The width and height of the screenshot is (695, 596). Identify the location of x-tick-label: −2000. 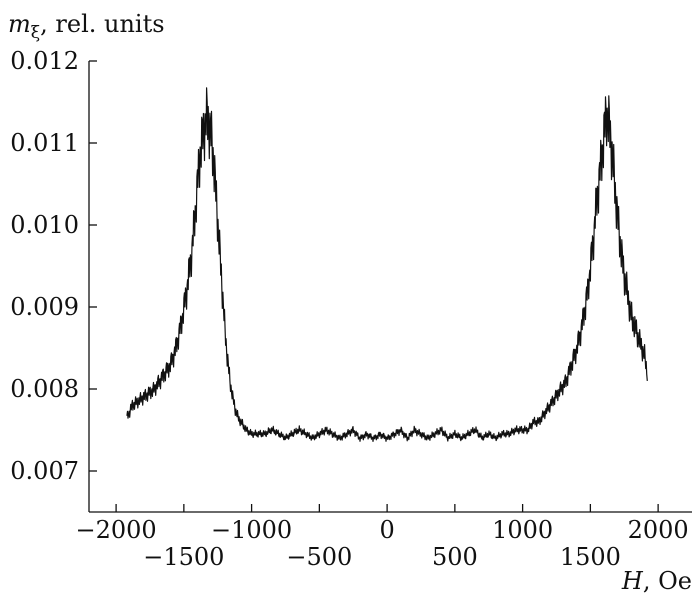
(116, 530).